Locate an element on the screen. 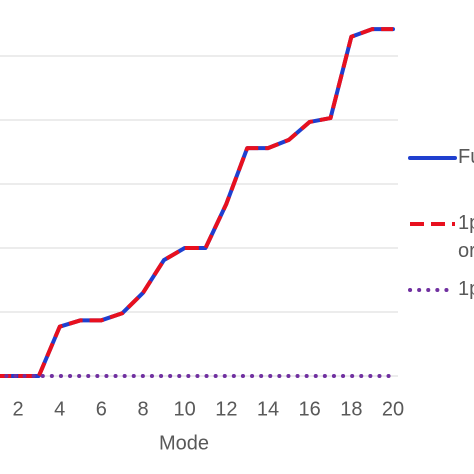 This screenshot has height=474, width=474. x-axis-title: Mode is located at coordinates (184, 443).